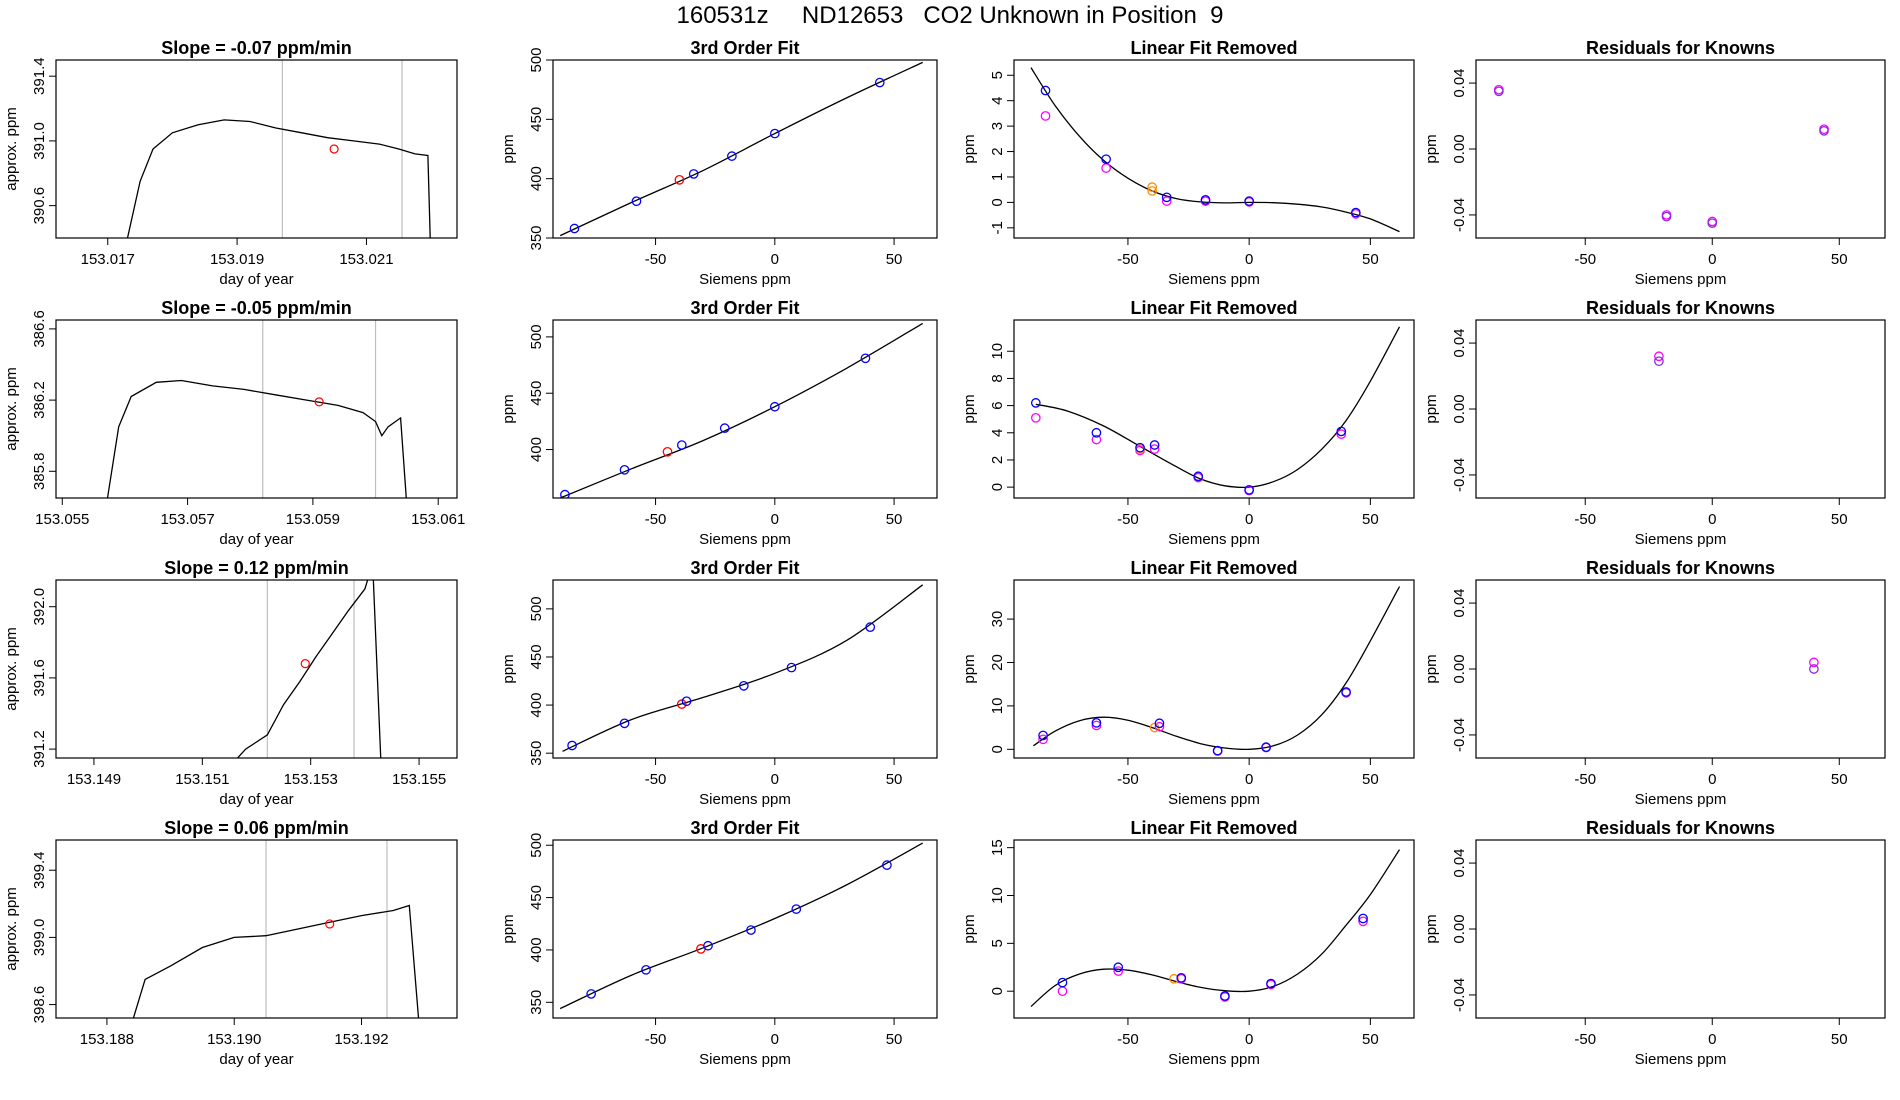  What do you see at coordinates (39, 400) in the screenshot?
I see `y-tick-label: 386.2` at bounding box center [39, 400].